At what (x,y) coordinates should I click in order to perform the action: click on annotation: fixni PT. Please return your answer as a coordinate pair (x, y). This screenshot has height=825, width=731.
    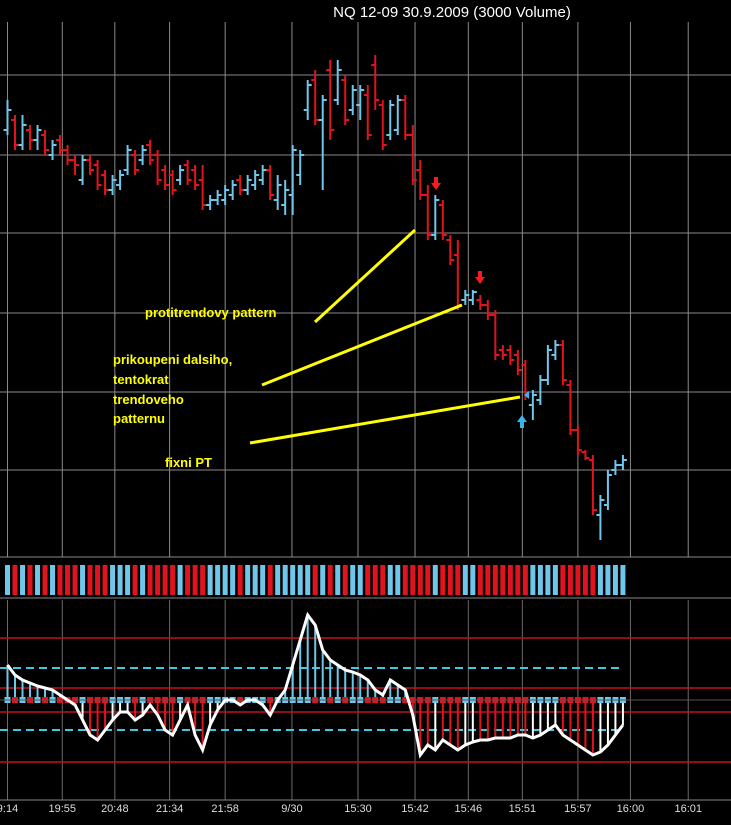
    Looking at the image, I should click on (188, 462).